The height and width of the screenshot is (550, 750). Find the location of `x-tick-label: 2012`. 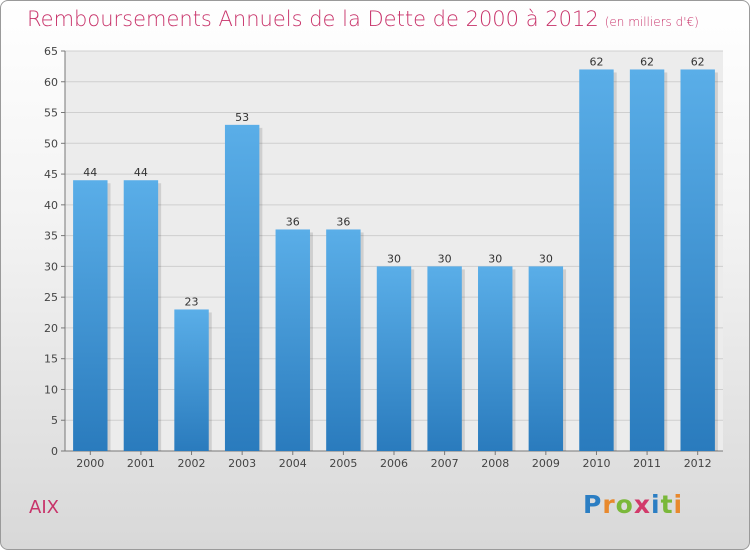

x-tick-label: 2012 is located at coordinates (698, 463).